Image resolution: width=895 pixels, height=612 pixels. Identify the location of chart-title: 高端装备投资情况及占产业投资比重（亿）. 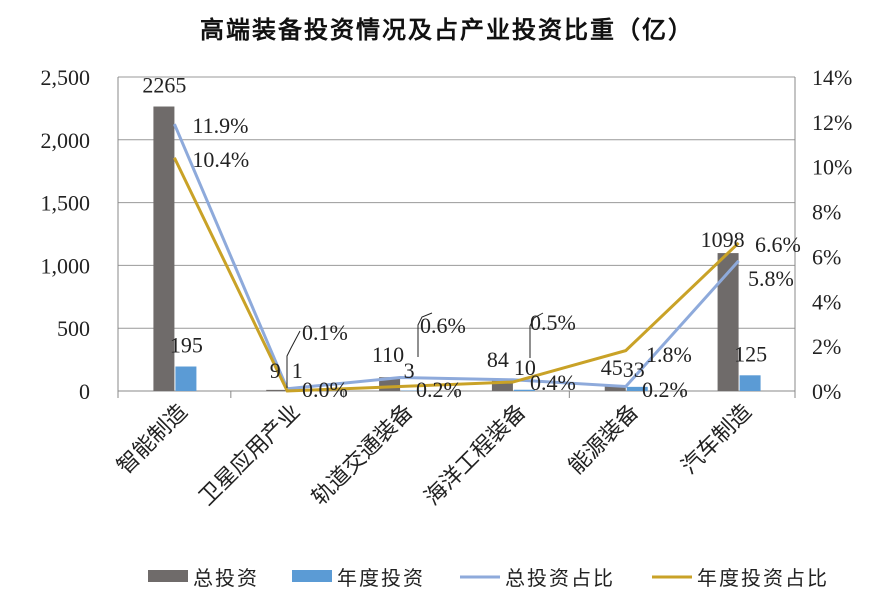
(447, 30).